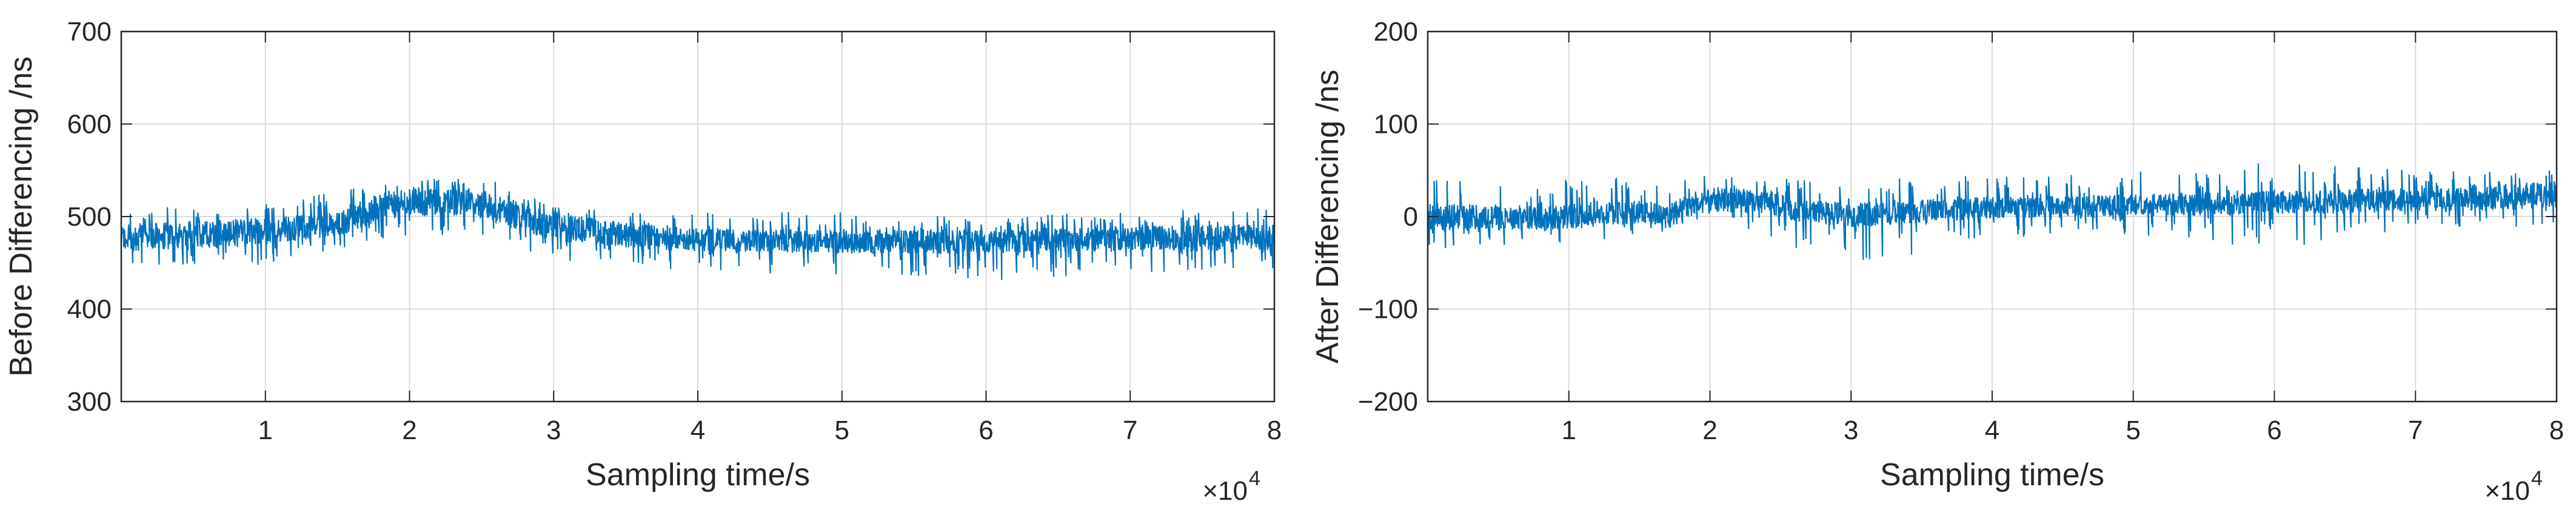 This screenshot has height=518, width=2576. I want to click on y-tick-label: 300, so click(89, 402).